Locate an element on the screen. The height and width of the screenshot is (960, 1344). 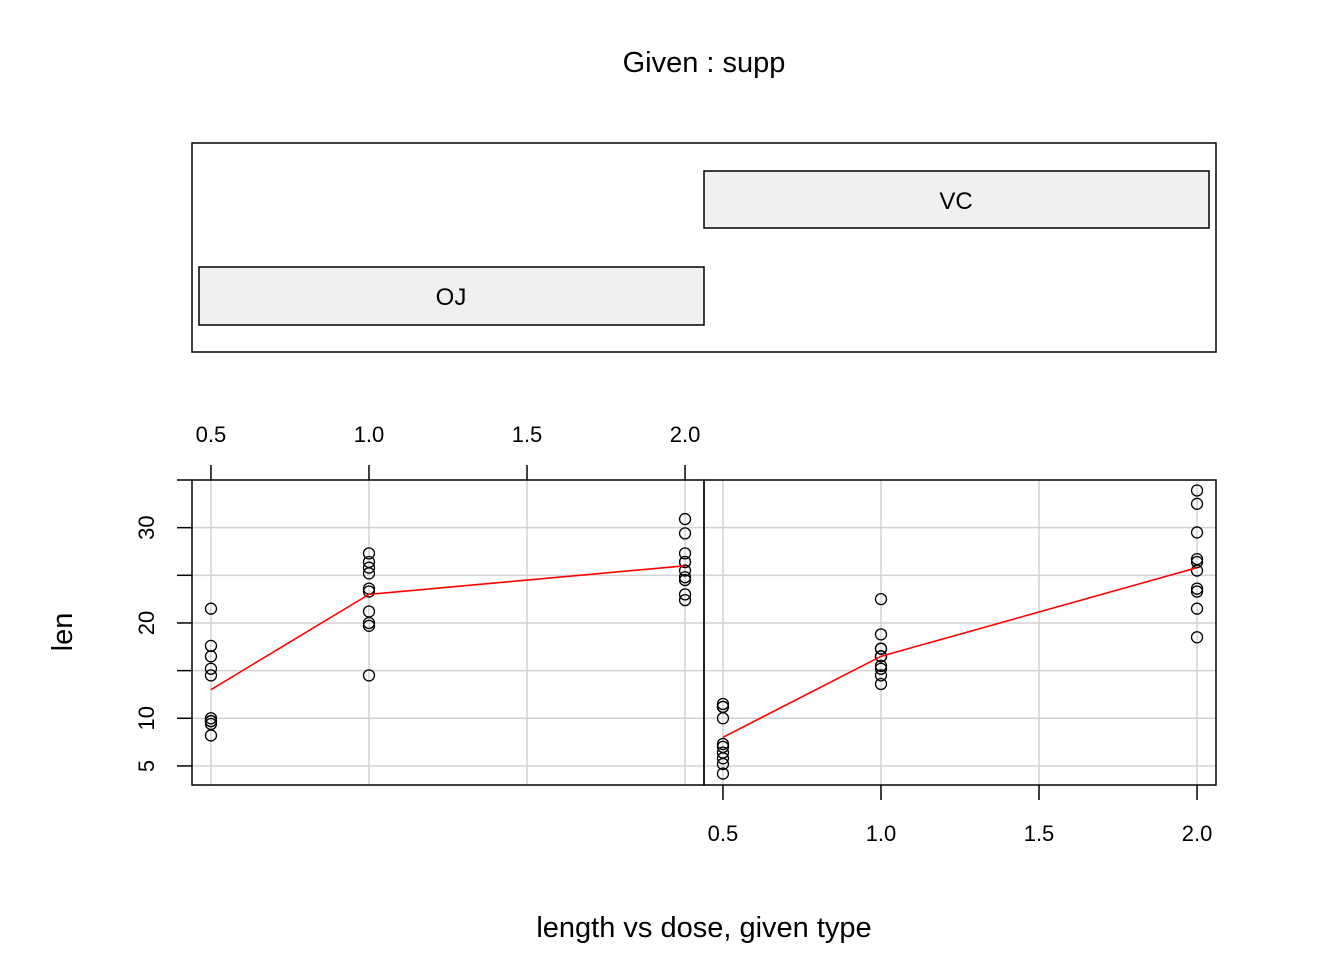
chart-title: Given : supp is located at coordinates (704, 63).